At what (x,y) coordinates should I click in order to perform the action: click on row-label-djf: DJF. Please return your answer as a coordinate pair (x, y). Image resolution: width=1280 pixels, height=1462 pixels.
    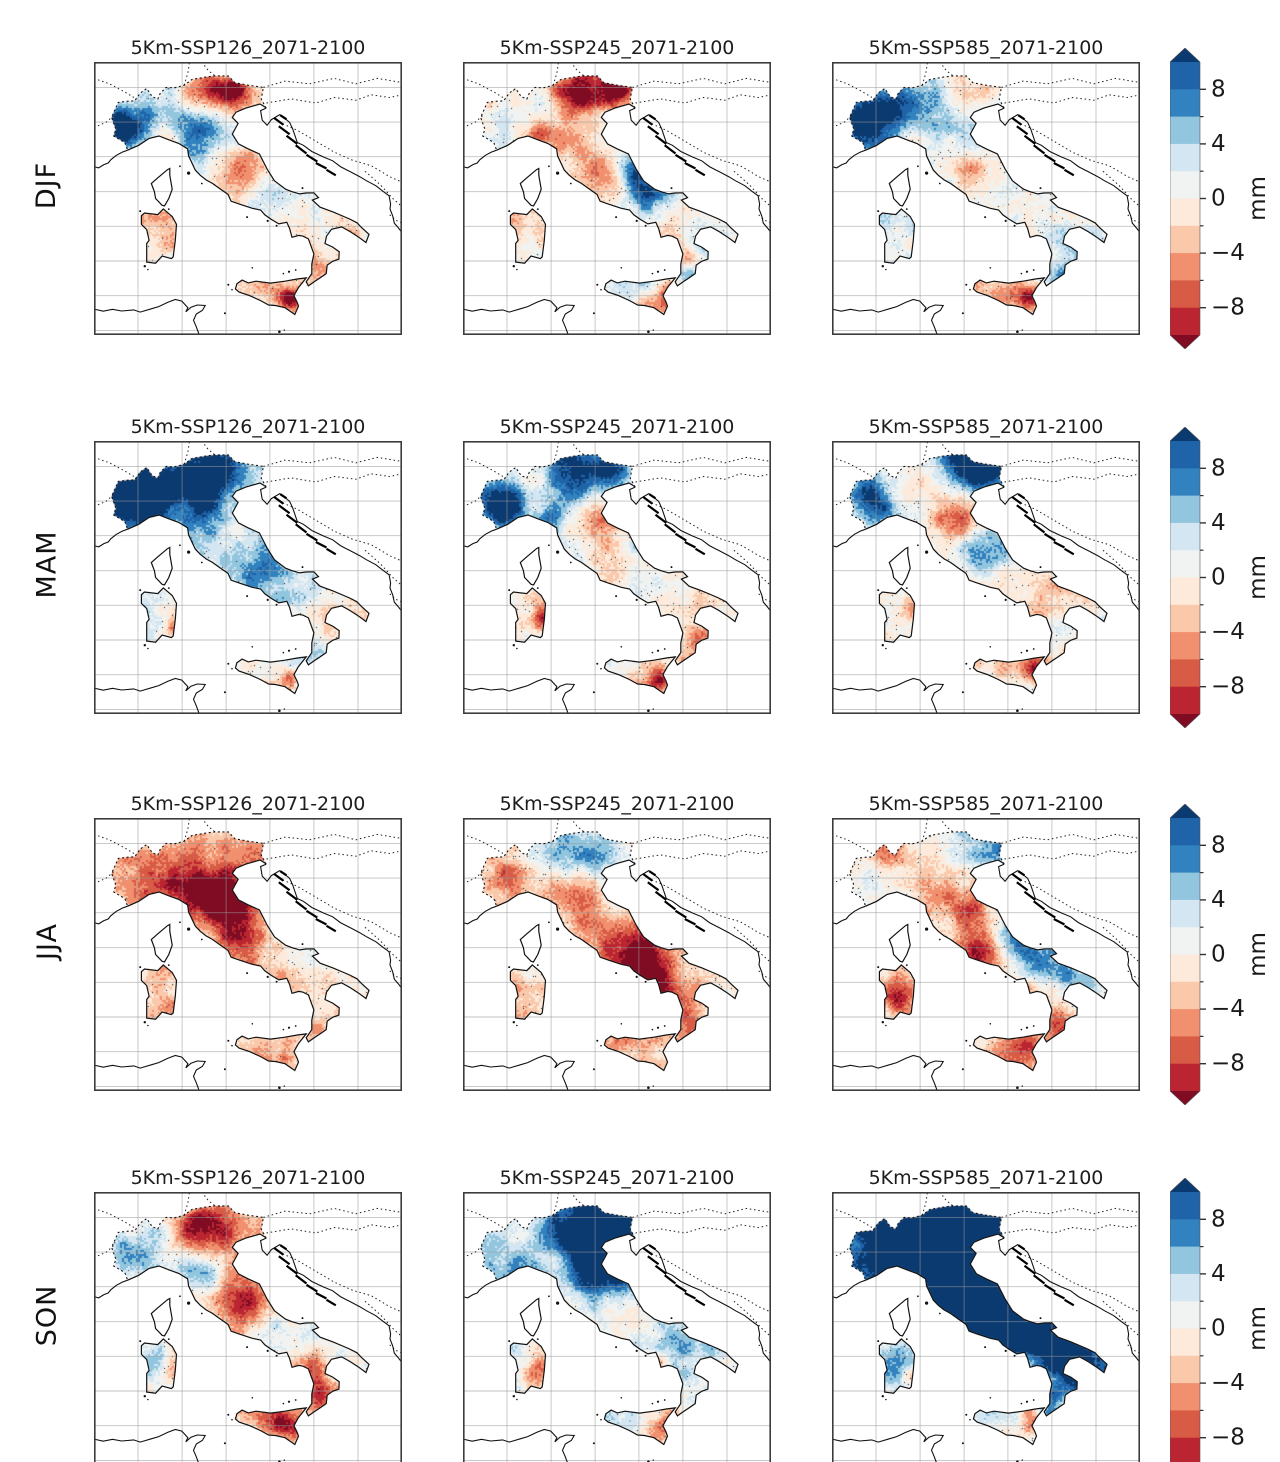
    Looking at the image, I should click on (47, 185).